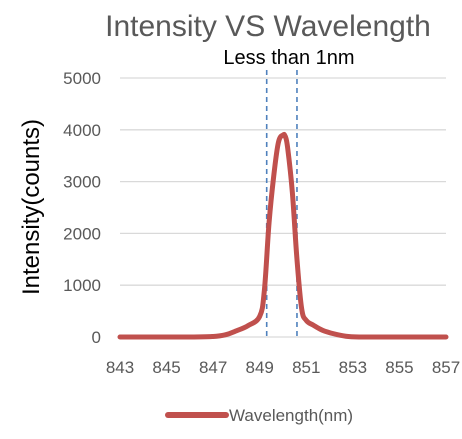  What do you see at coordinates (82, 233) in the screenshot?
I see `y-tick-label-2000: 2000` at bounding box center [82, 233].